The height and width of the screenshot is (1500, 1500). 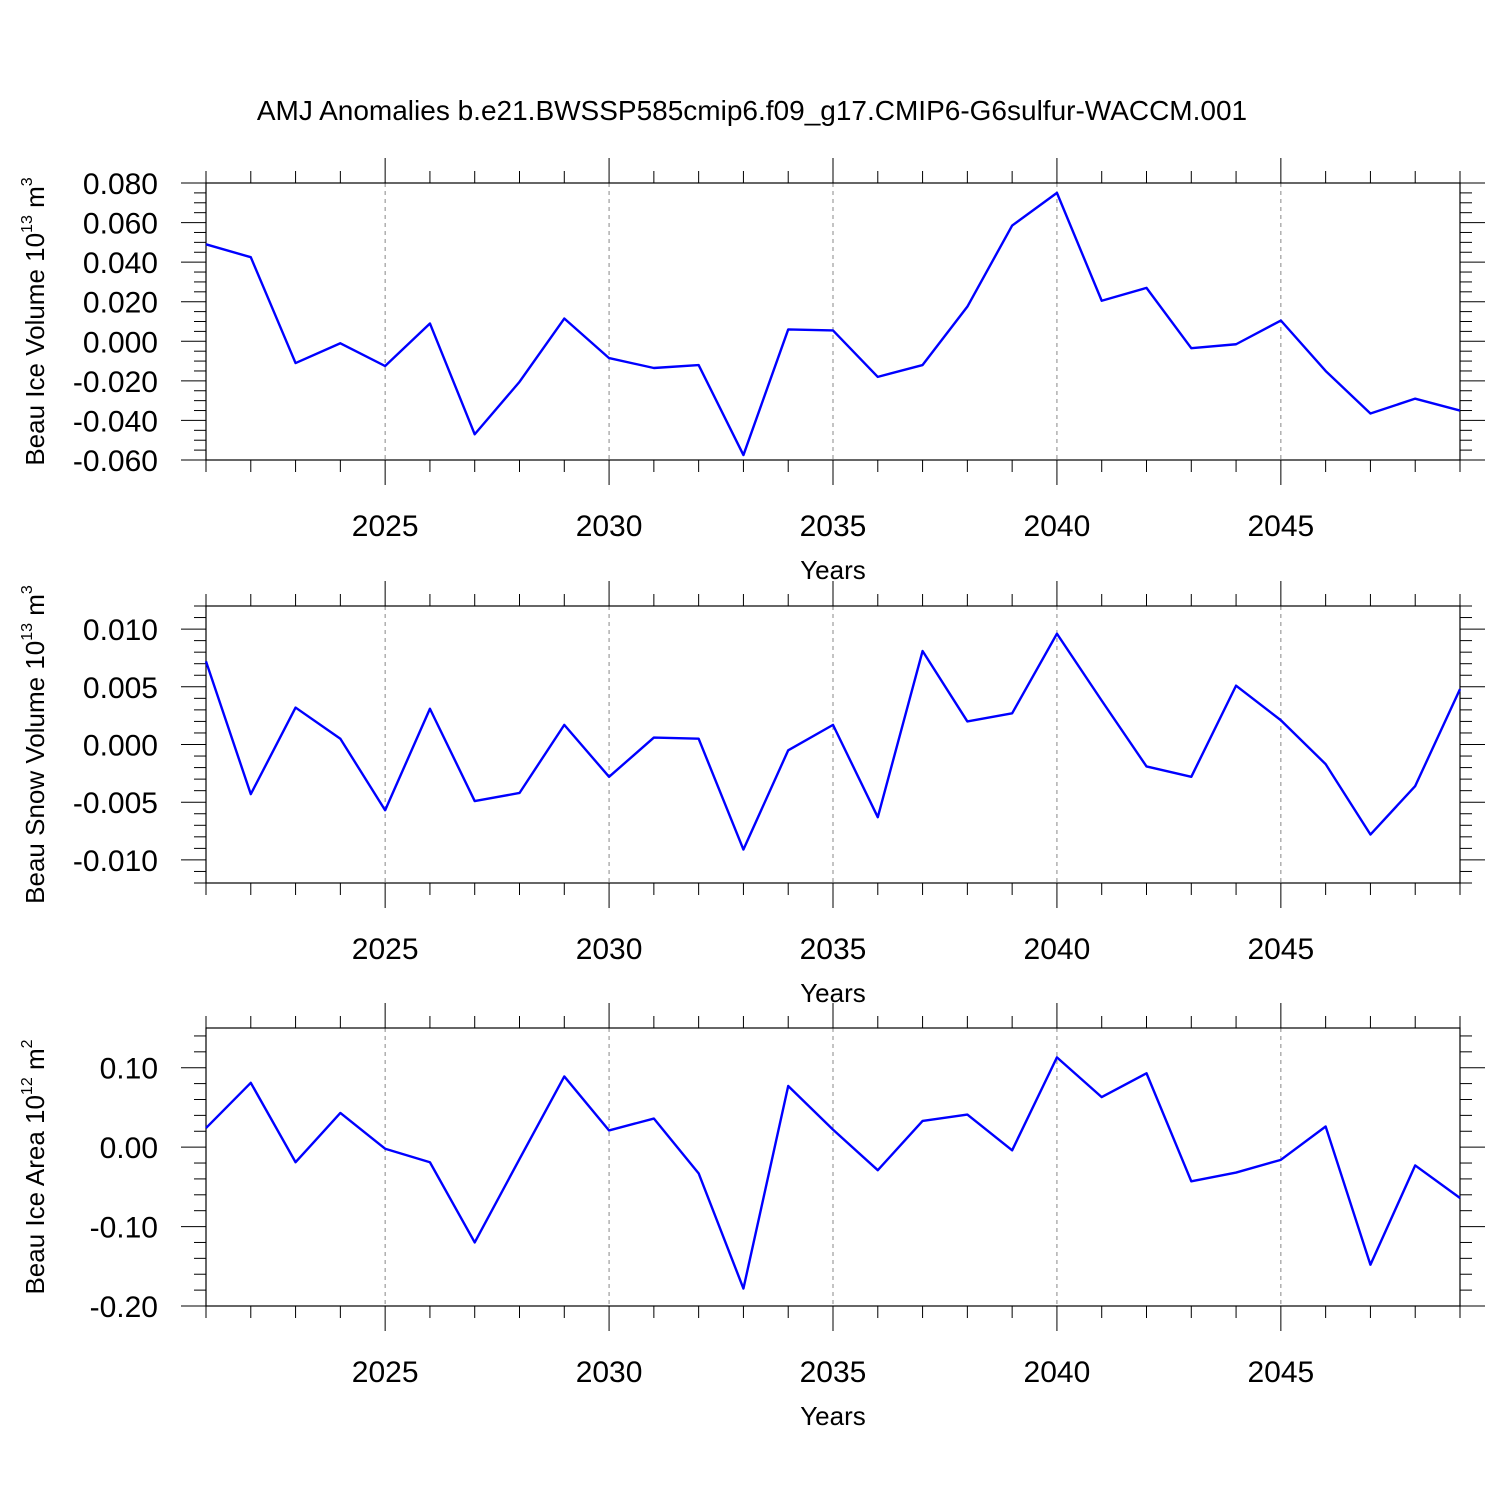 What do you see at coordinates (120, 630) in the screenshot?
I see `y-tick-label: 0.010` at bounding box center [120, 630].